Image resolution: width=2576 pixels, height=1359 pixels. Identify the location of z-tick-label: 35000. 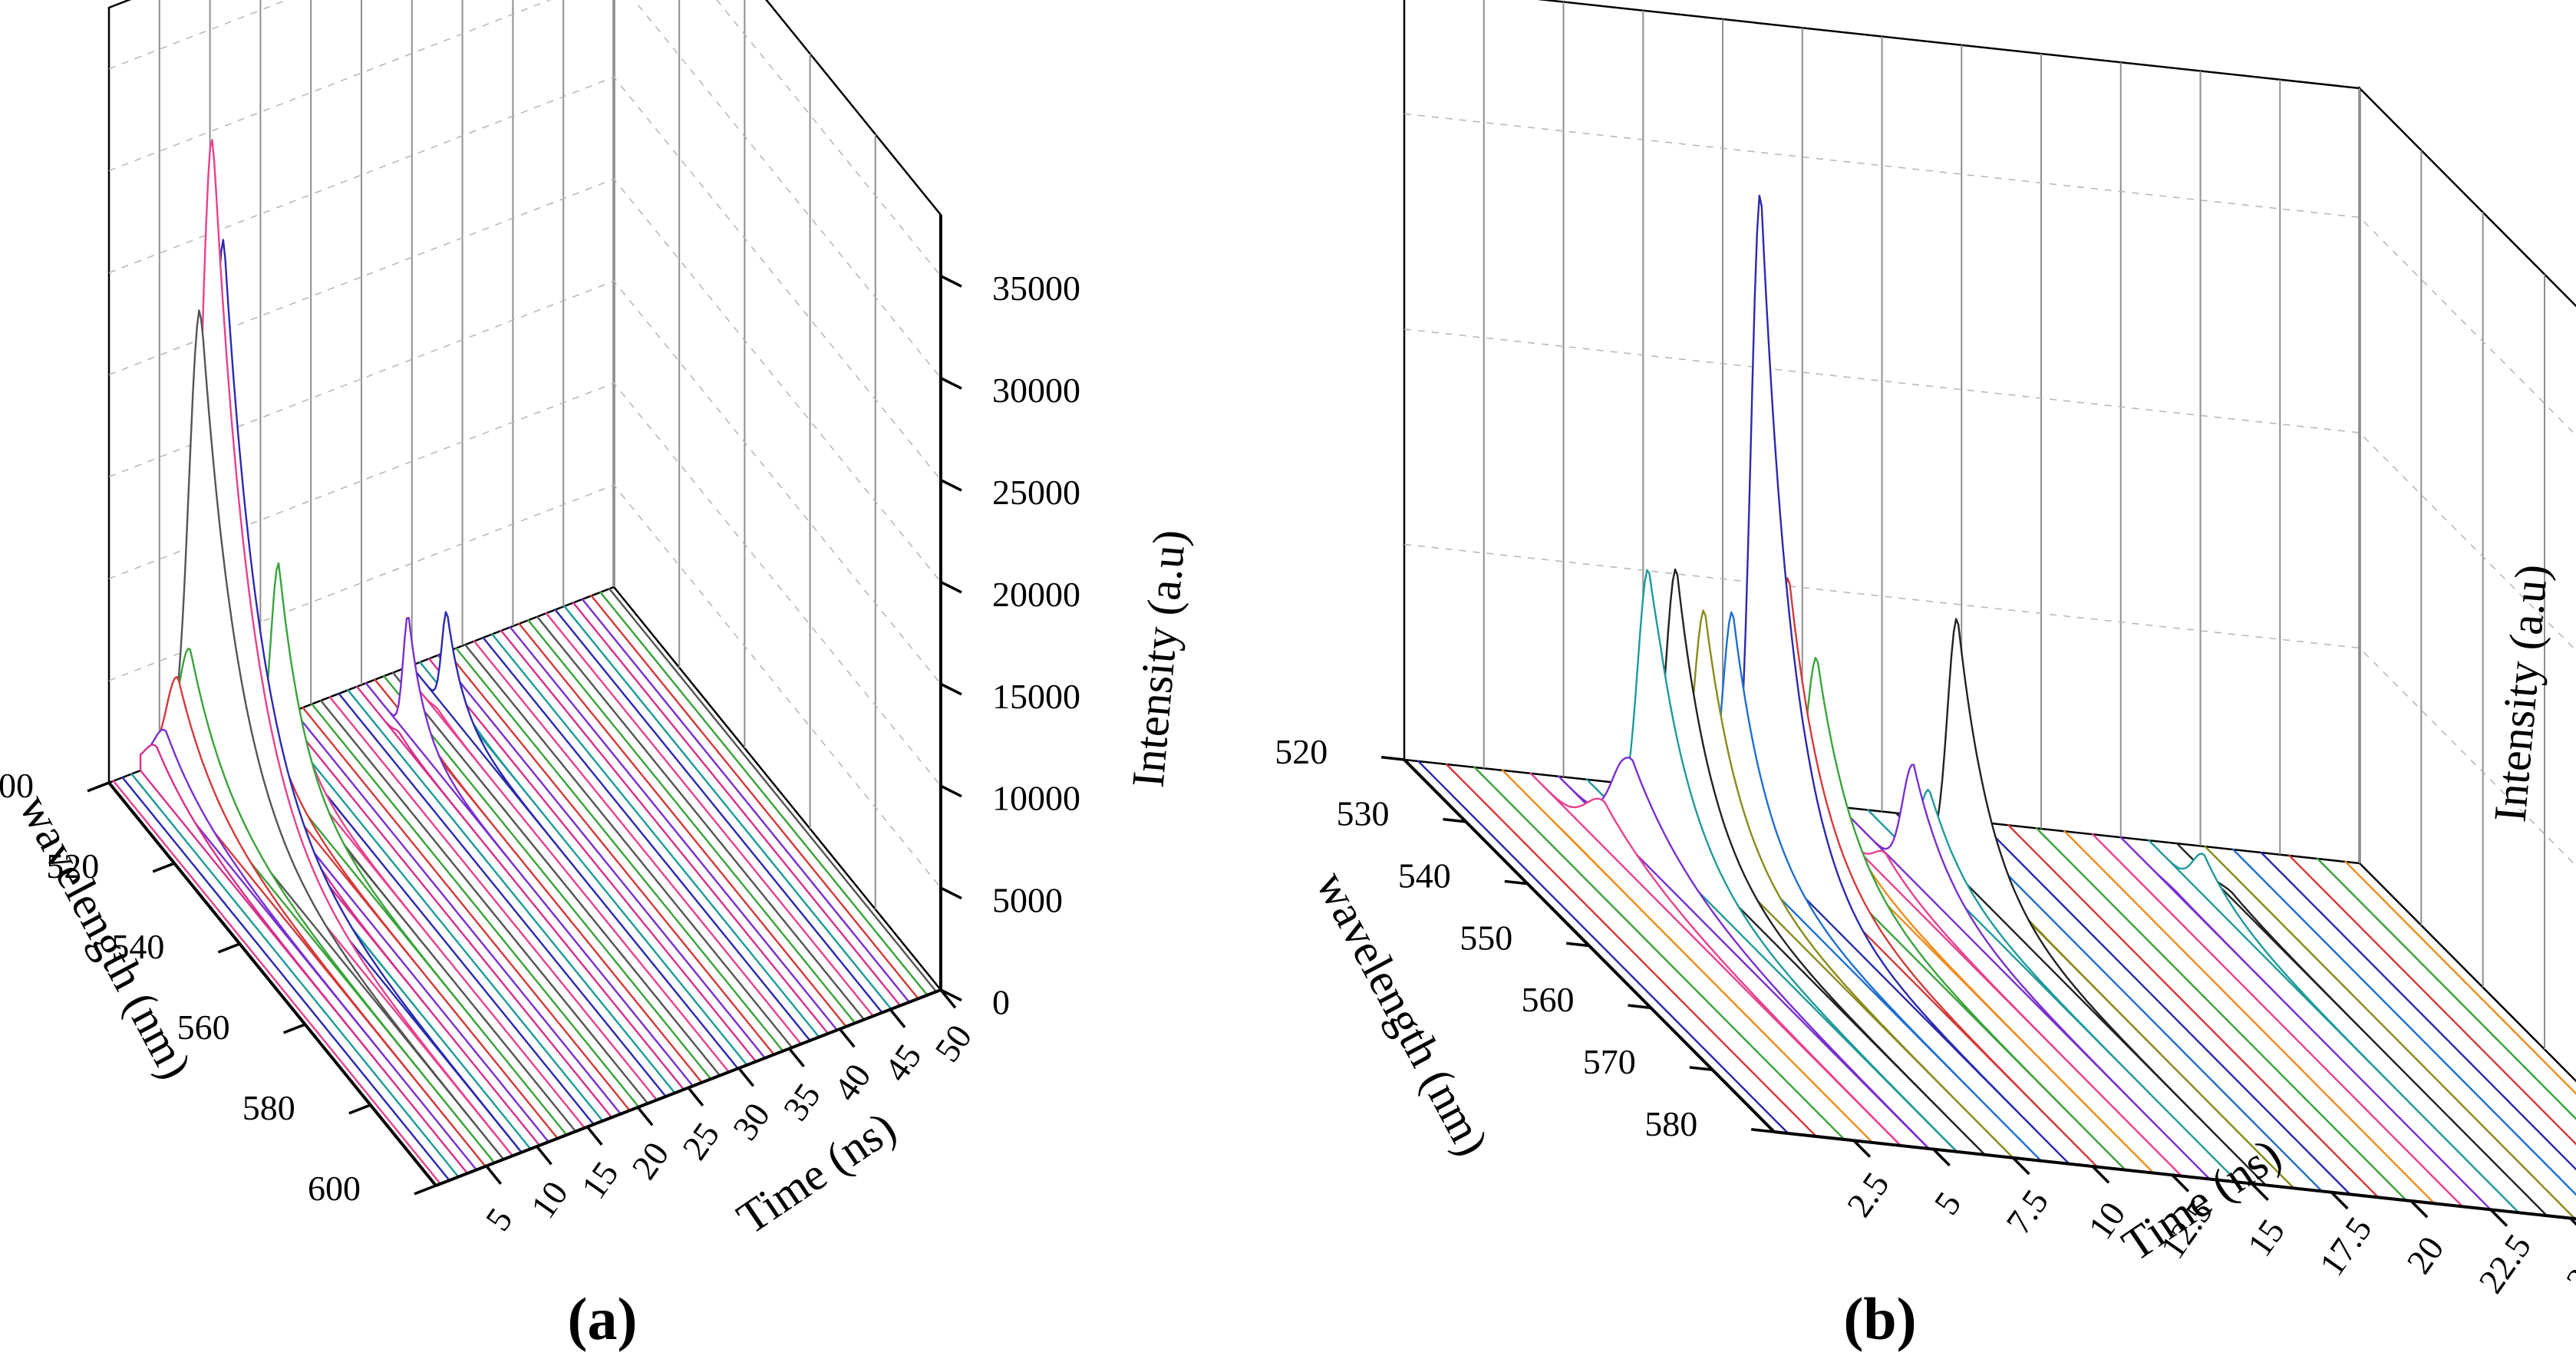
(1036, 288).